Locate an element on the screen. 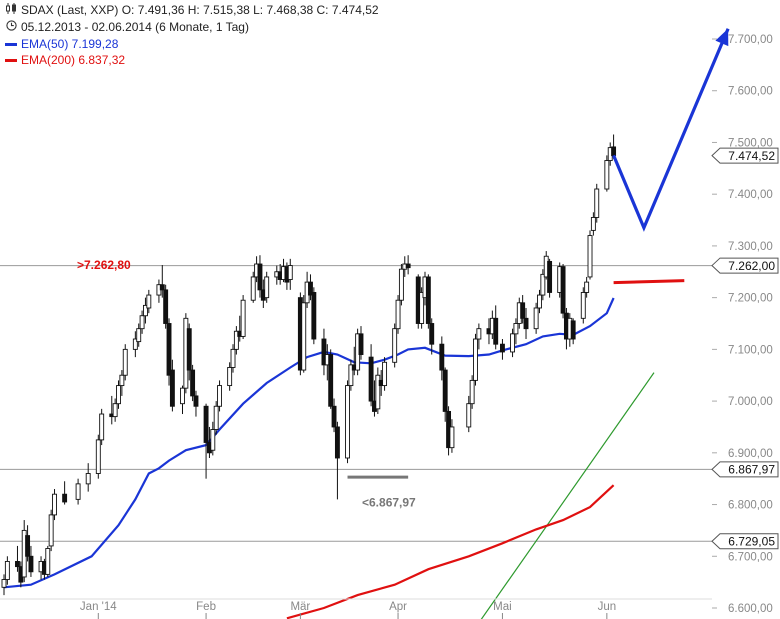 The height and width of the screenshot is (619, 780). y-tick-label: 6.600,00 is located at coordinates (750, 609).